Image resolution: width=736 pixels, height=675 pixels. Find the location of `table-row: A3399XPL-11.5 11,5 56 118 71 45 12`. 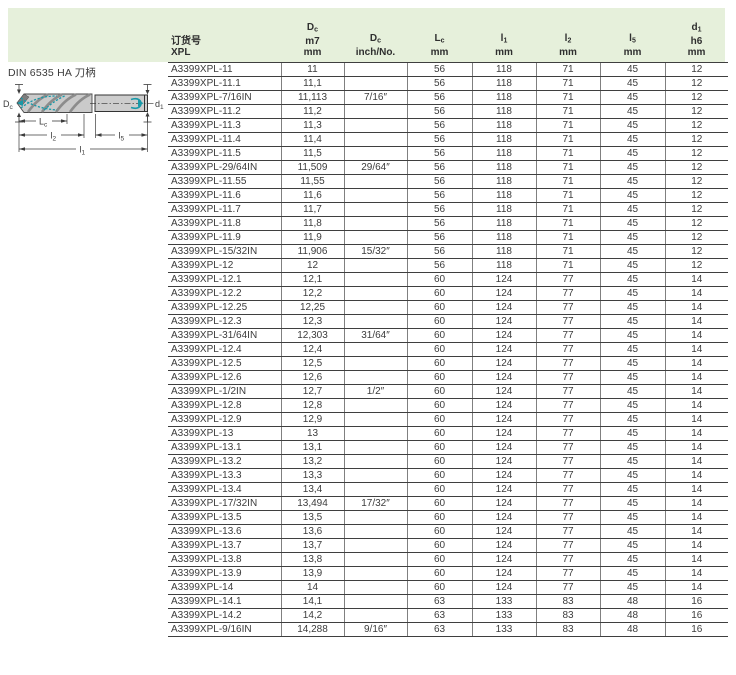

table-row: A3399XPL-11.5 11,5 56 118 71 45 12 is located at coordinates (448, 153).